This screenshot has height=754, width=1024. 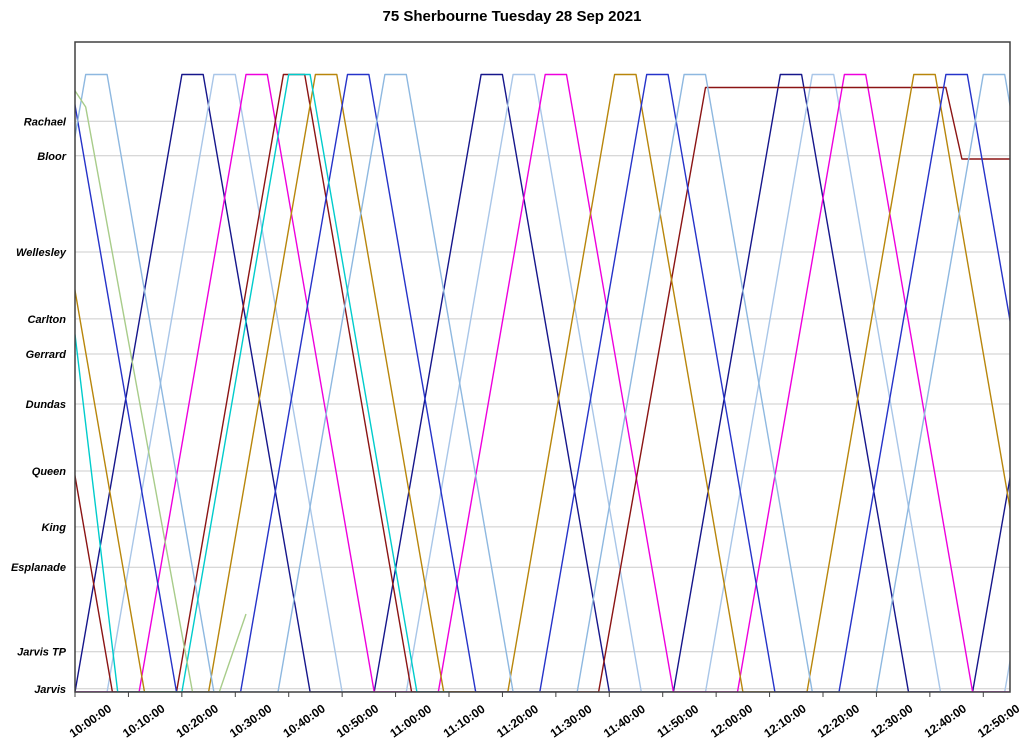 I want to click on x-tick-label: 11:10:00, so click(x=464, y=721).